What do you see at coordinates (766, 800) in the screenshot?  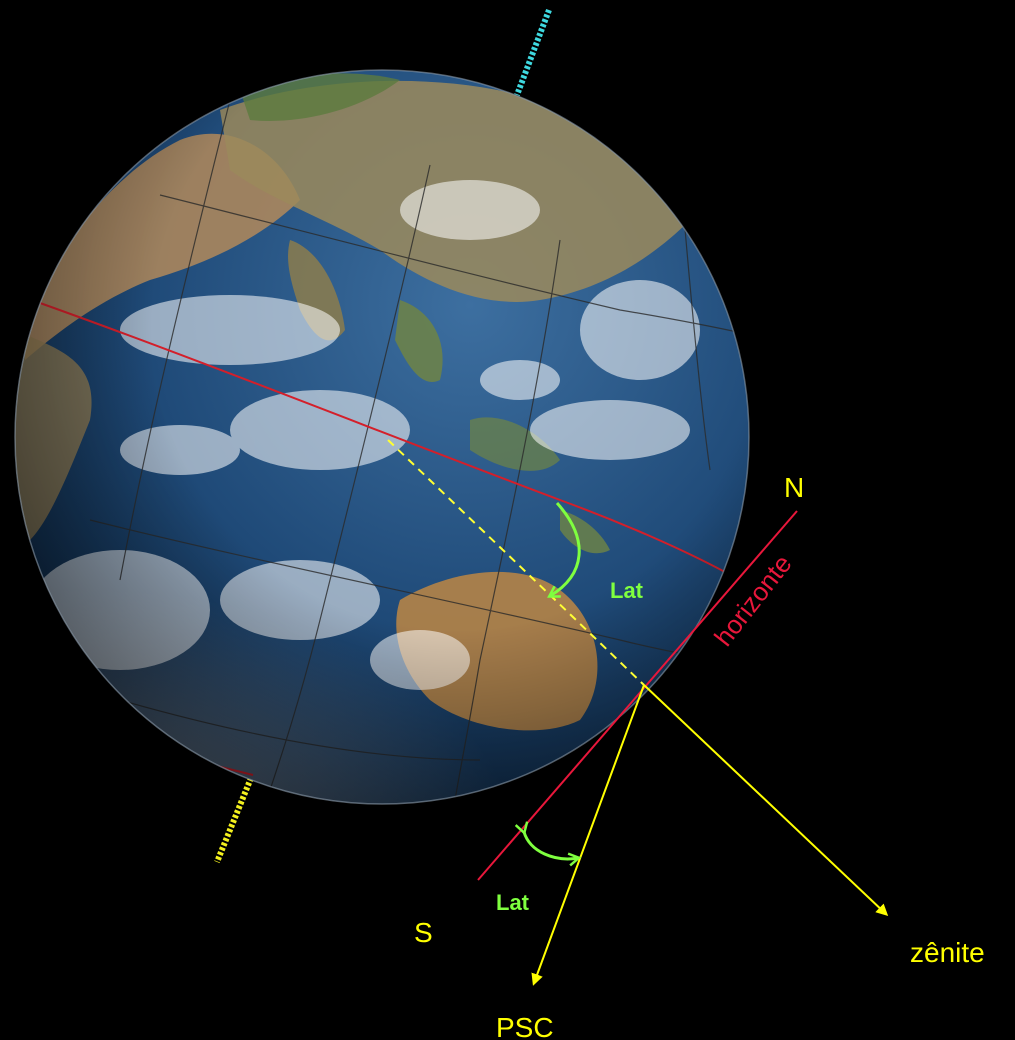 I see `arrow-zenith-icon` at bounding box center [766, 800].